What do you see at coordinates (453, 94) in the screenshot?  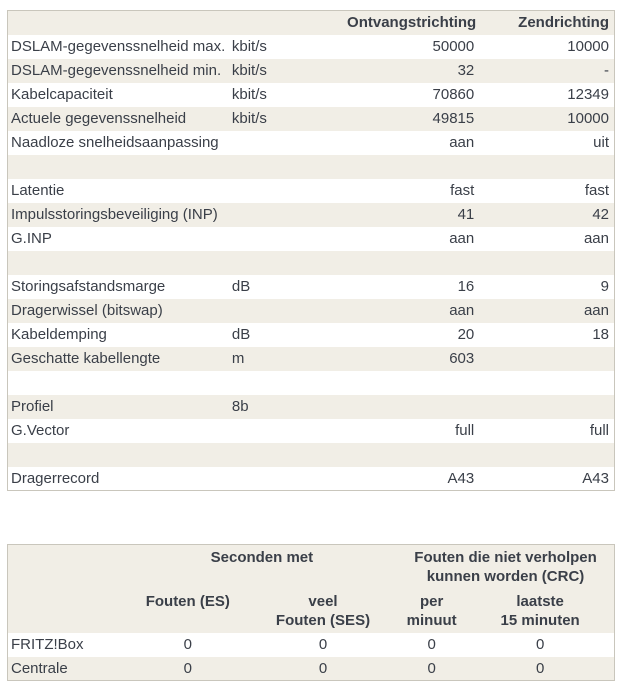 I see `receive-value: 70860` at bounding box center [453, 94].